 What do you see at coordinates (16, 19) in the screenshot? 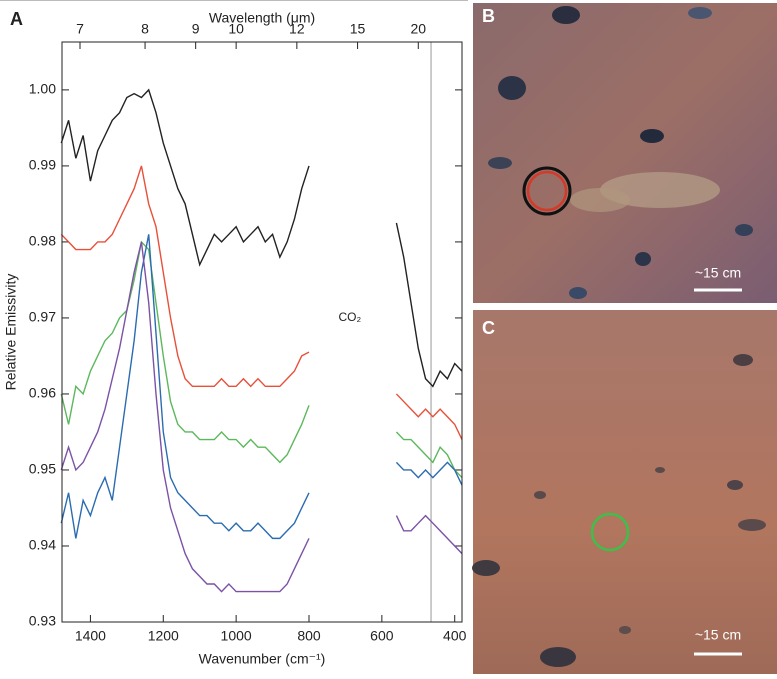
I see `panel-label: A` at bounding box center [16, 19].